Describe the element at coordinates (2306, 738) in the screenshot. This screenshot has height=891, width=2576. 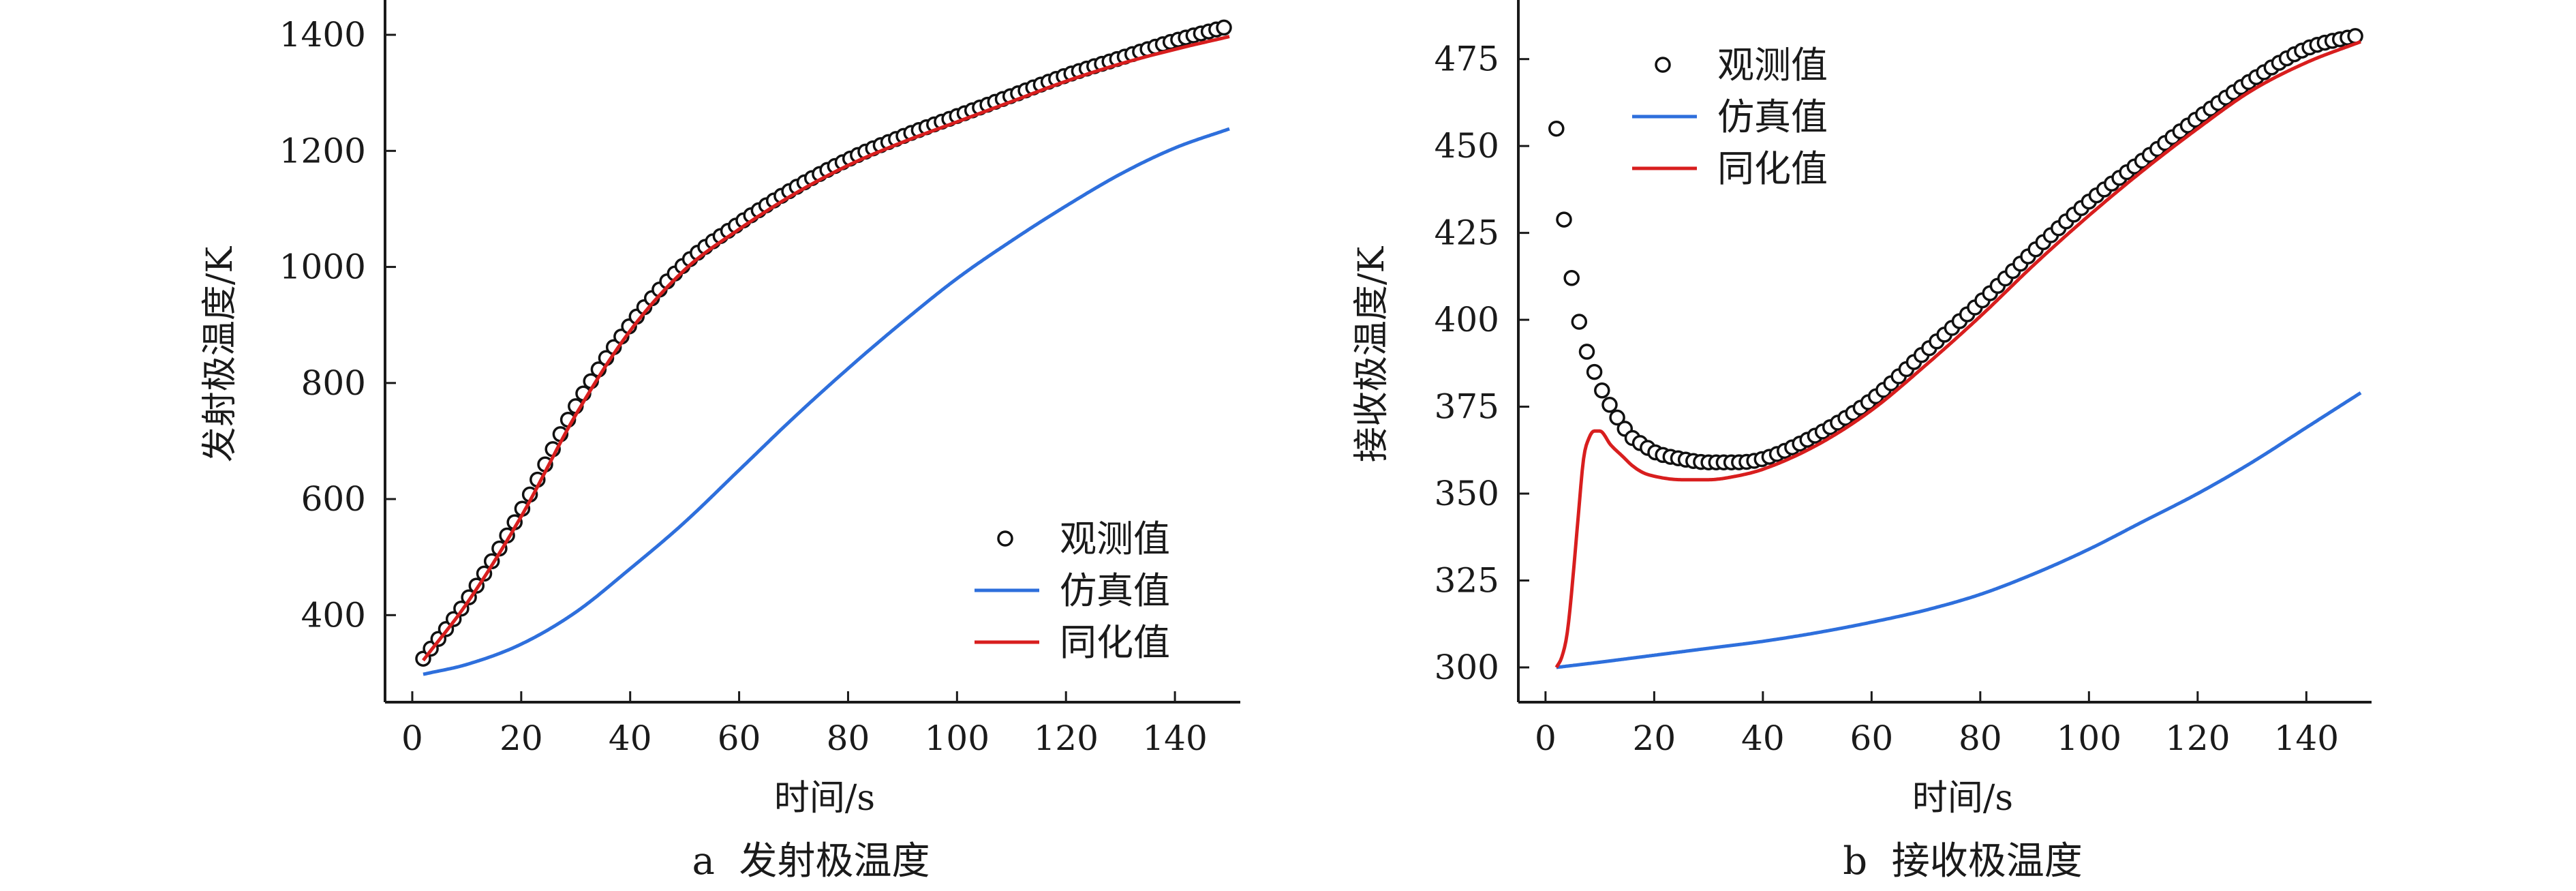
I see `x-tick-label-b: 140` at that location.